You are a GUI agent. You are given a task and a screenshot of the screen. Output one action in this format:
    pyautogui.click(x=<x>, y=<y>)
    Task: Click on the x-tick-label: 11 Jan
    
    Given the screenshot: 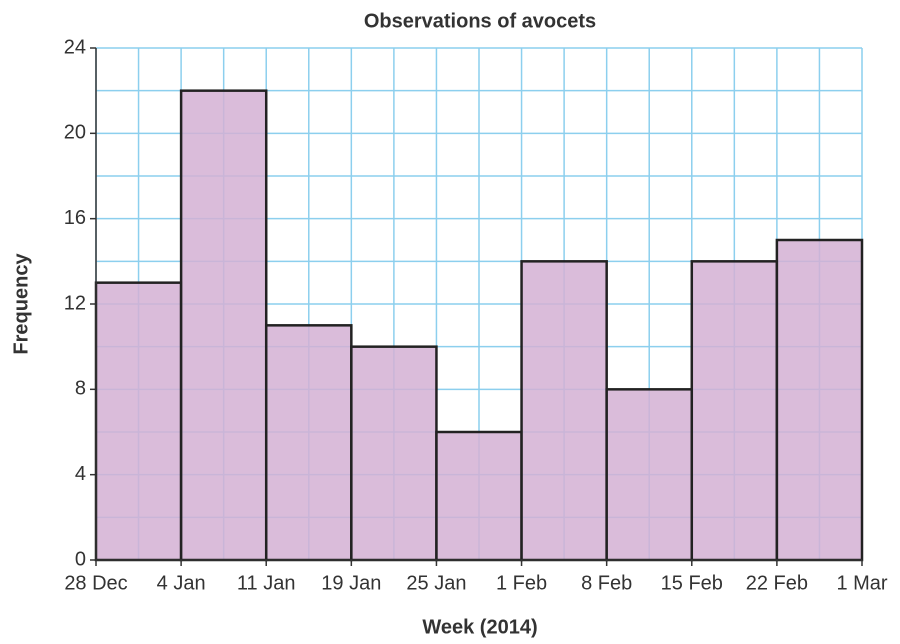 What is the action you would take?
    pyautogui.click(x=266, y=583)
    